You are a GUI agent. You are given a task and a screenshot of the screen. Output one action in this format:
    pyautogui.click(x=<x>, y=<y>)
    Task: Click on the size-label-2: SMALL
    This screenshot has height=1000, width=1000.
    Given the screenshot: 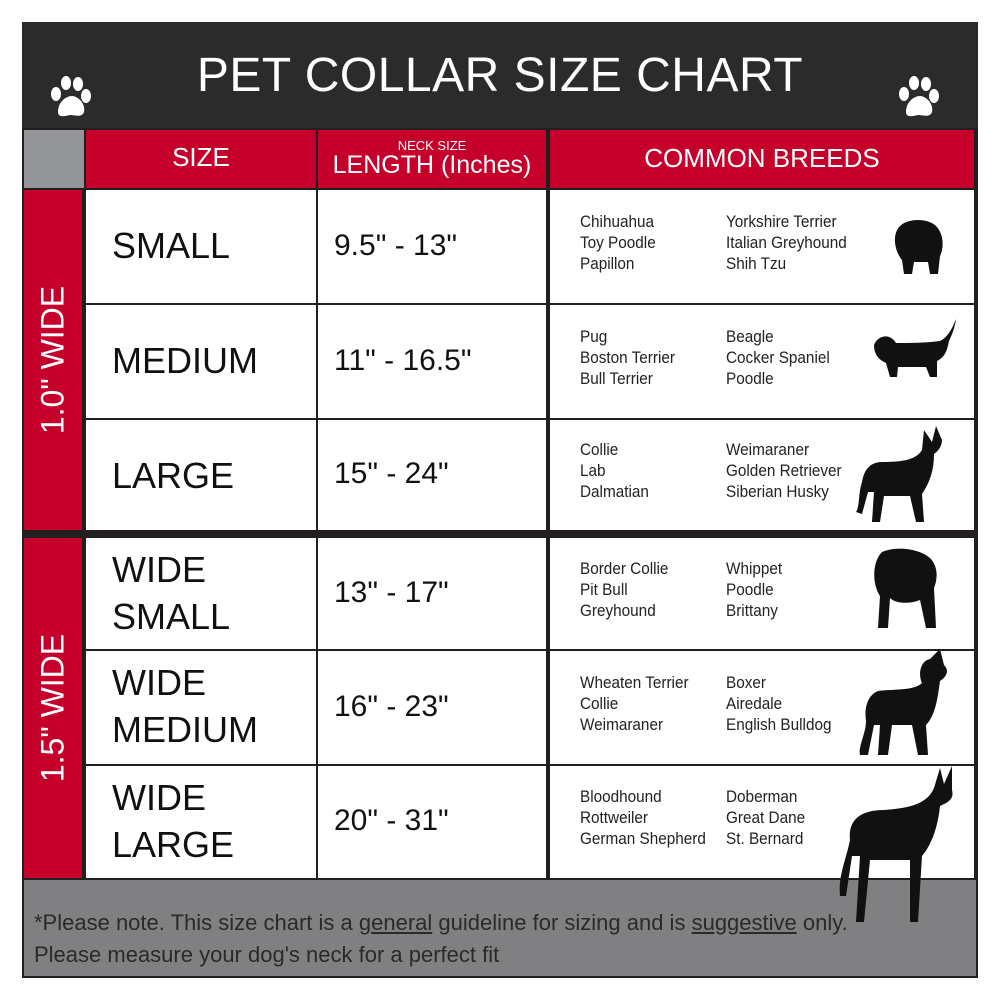 What is the action you would take?
    pyautogui.click(x=171, y=616)
    